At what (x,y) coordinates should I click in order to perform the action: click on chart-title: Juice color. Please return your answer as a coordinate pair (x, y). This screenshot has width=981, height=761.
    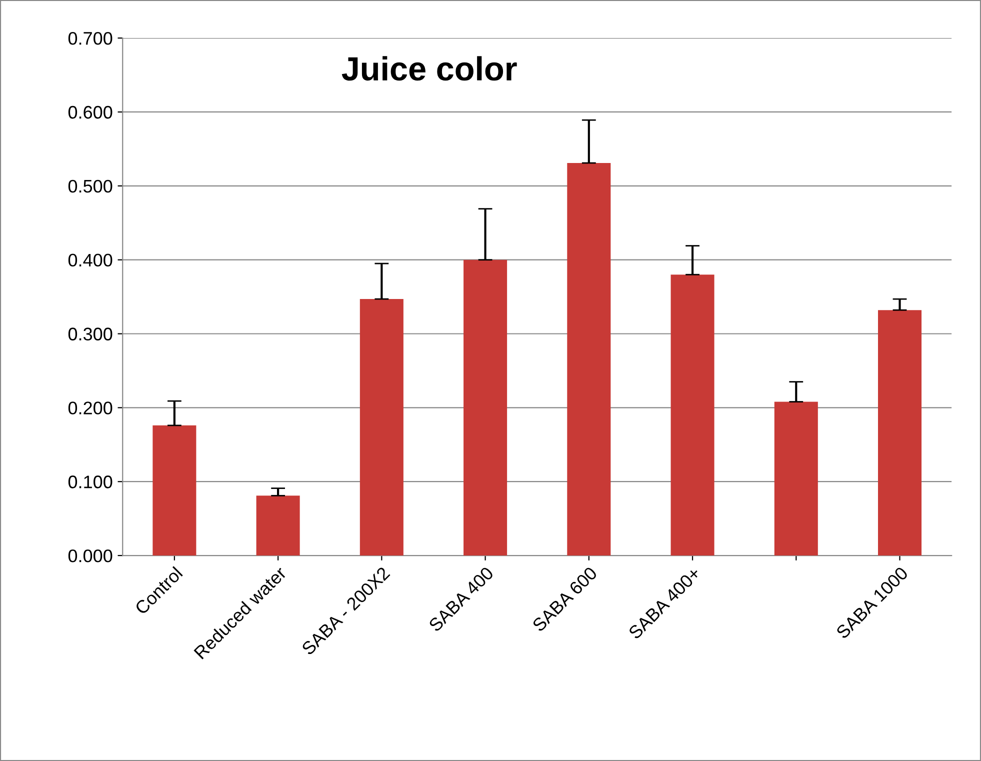
    Looking at the image, I should click on (429, 68).